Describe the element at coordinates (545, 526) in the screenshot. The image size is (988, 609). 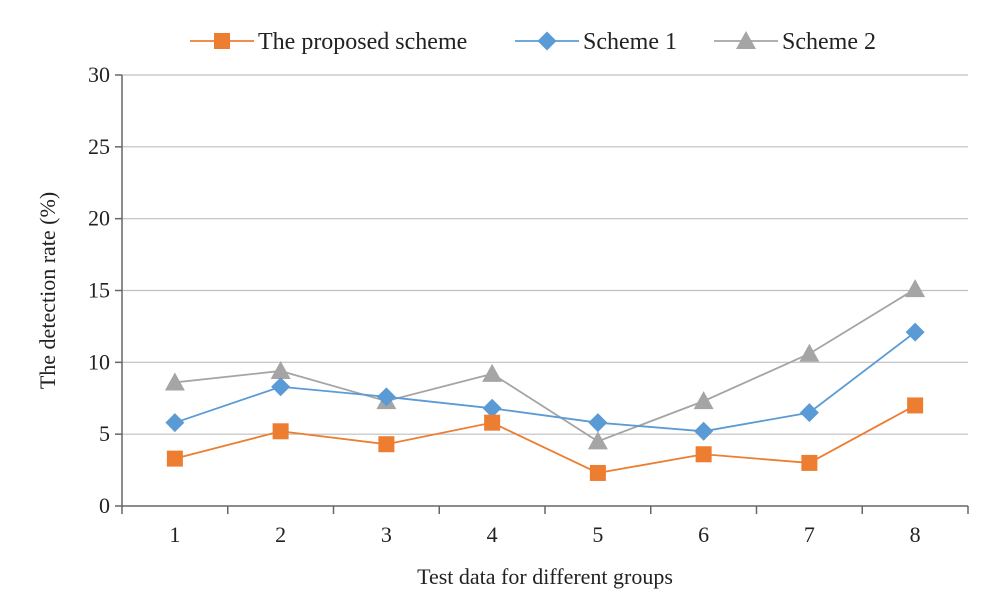
I see `x-axis-ticks: 1 2 3 4 5 6 7 8` at that location.